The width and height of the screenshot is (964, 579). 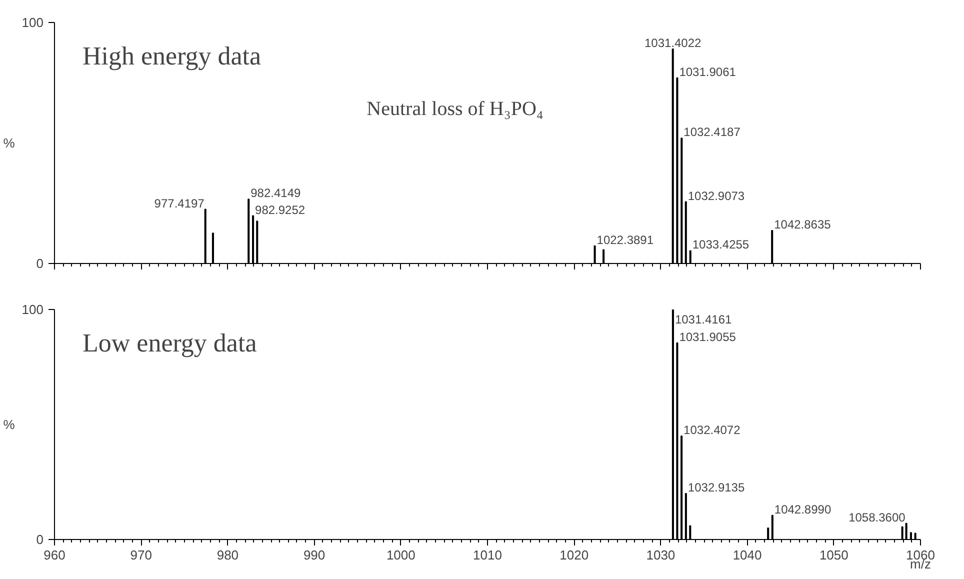 What do you see at coordinates (877, 517) in the screenshot?
I see `annotation: 1058.3600` at bounding box center [877, 517].